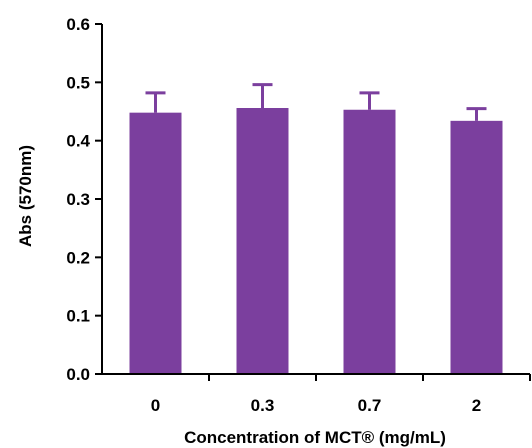 This screenshot has width=532, height=448. Describe the element at coordinates (315, 437) in the screenshot. I see `x-axis-title: Concentration of MCT® (mg/mL)` at that location.